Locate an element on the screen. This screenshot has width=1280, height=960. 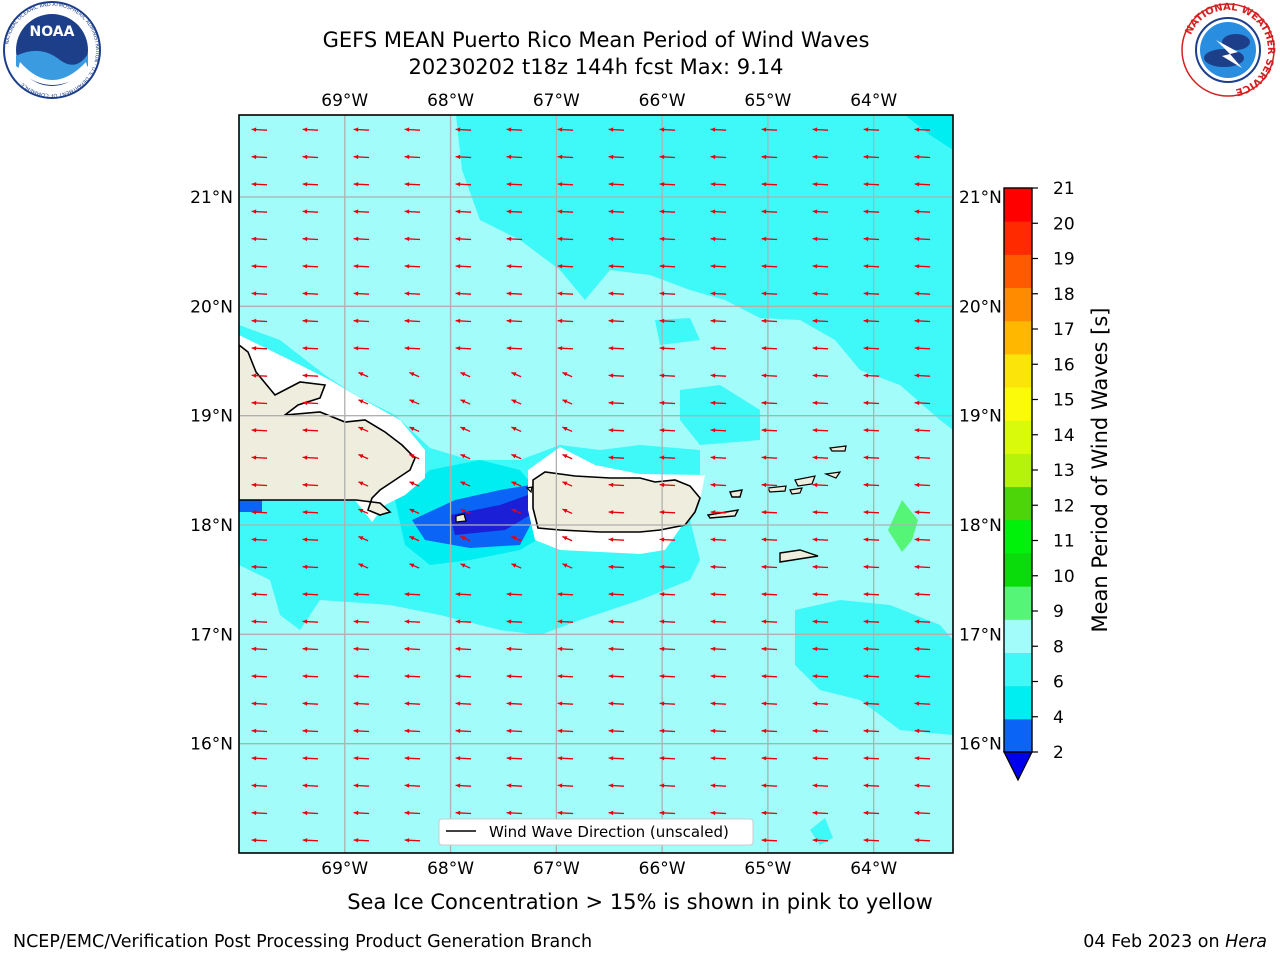
island-st-croix is located at coordinates (799, 556).